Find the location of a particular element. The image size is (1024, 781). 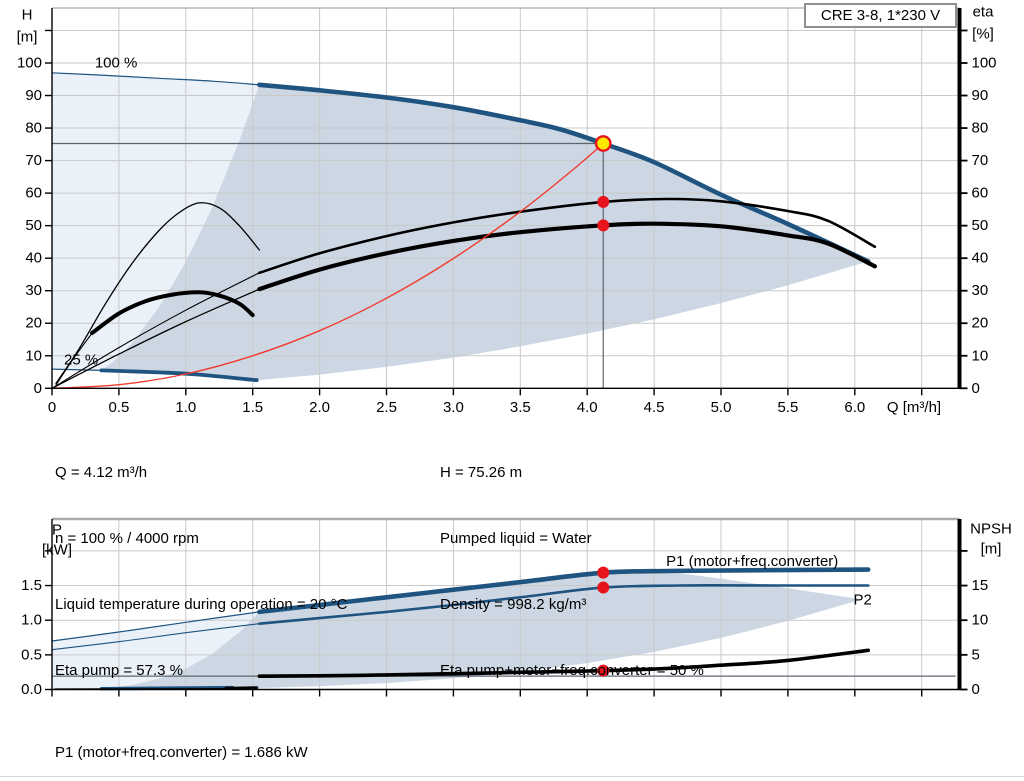

right-axis-title: eta is located at coordinates (984, 12).